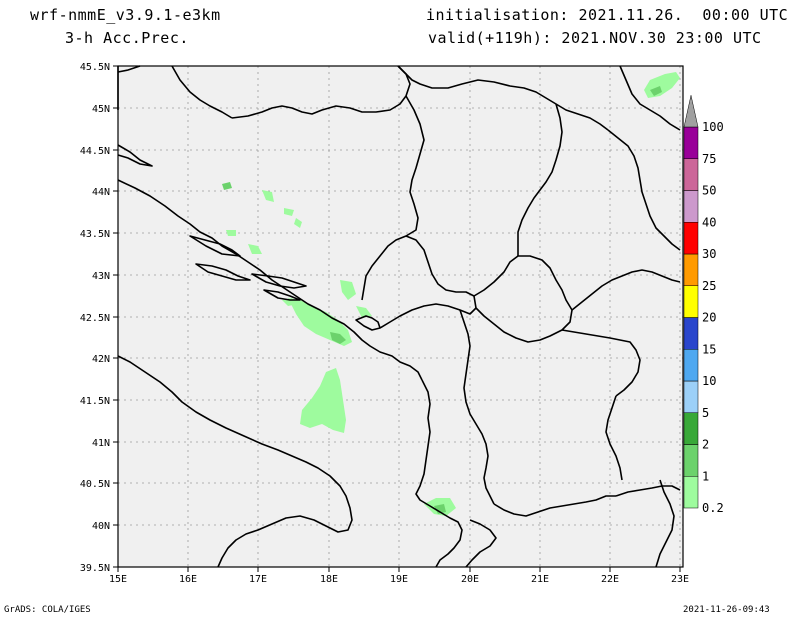 This screenshot has height=618, width=800. What do you see at coordinates (282, 295) in the screenshot?
I see `island-mljet` at bounding box center [282, 295].